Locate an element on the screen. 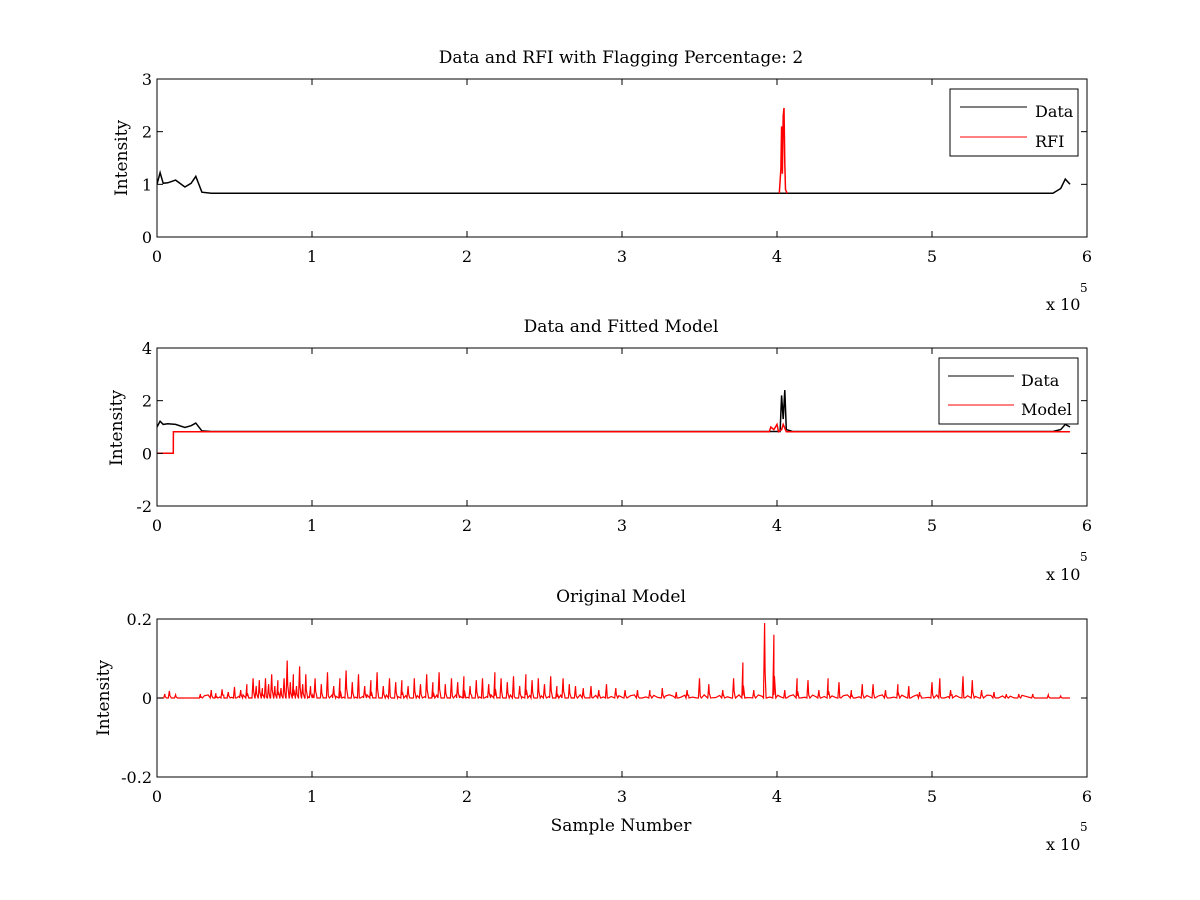 This screenshot has width=1200, height=900. panel-1-ylabel: Intensity is located at coordinates (122, 158).